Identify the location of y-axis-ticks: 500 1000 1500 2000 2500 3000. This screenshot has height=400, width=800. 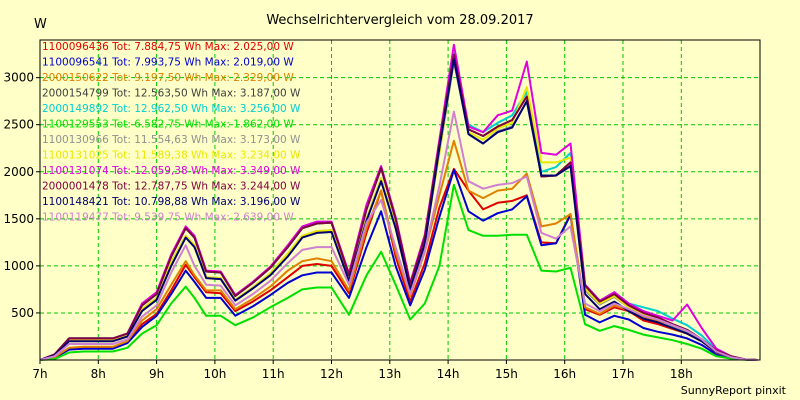
(21, 195).